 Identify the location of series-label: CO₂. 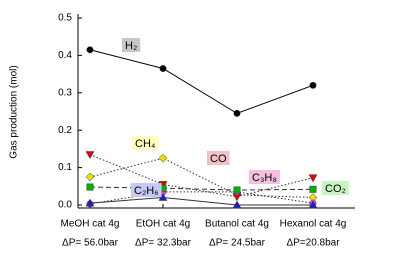
(335, 188).